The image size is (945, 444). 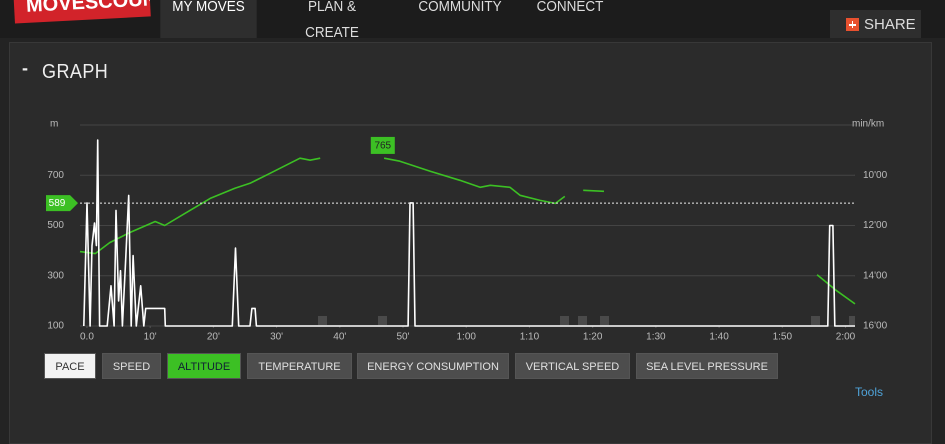 I want to click on y2-tick-label: 12'00, so click(x=875, y=225).